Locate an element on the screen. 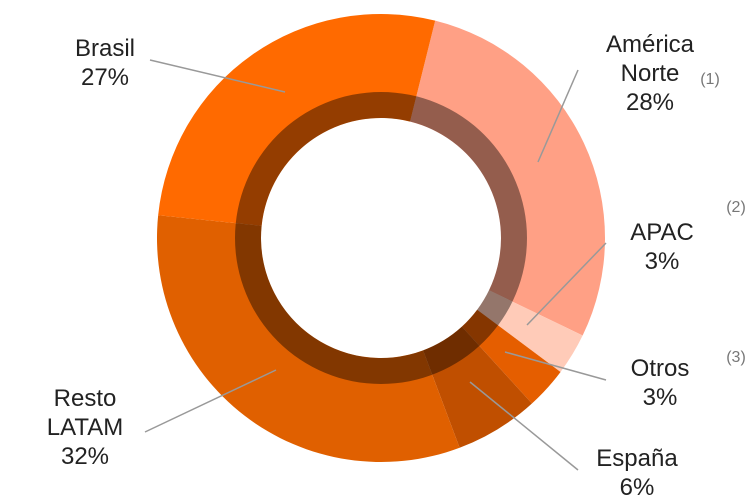 Image resolution: width=754 pixels, height=498 pixels. footnote-marker: (1) is located at coordinates (710, 79).